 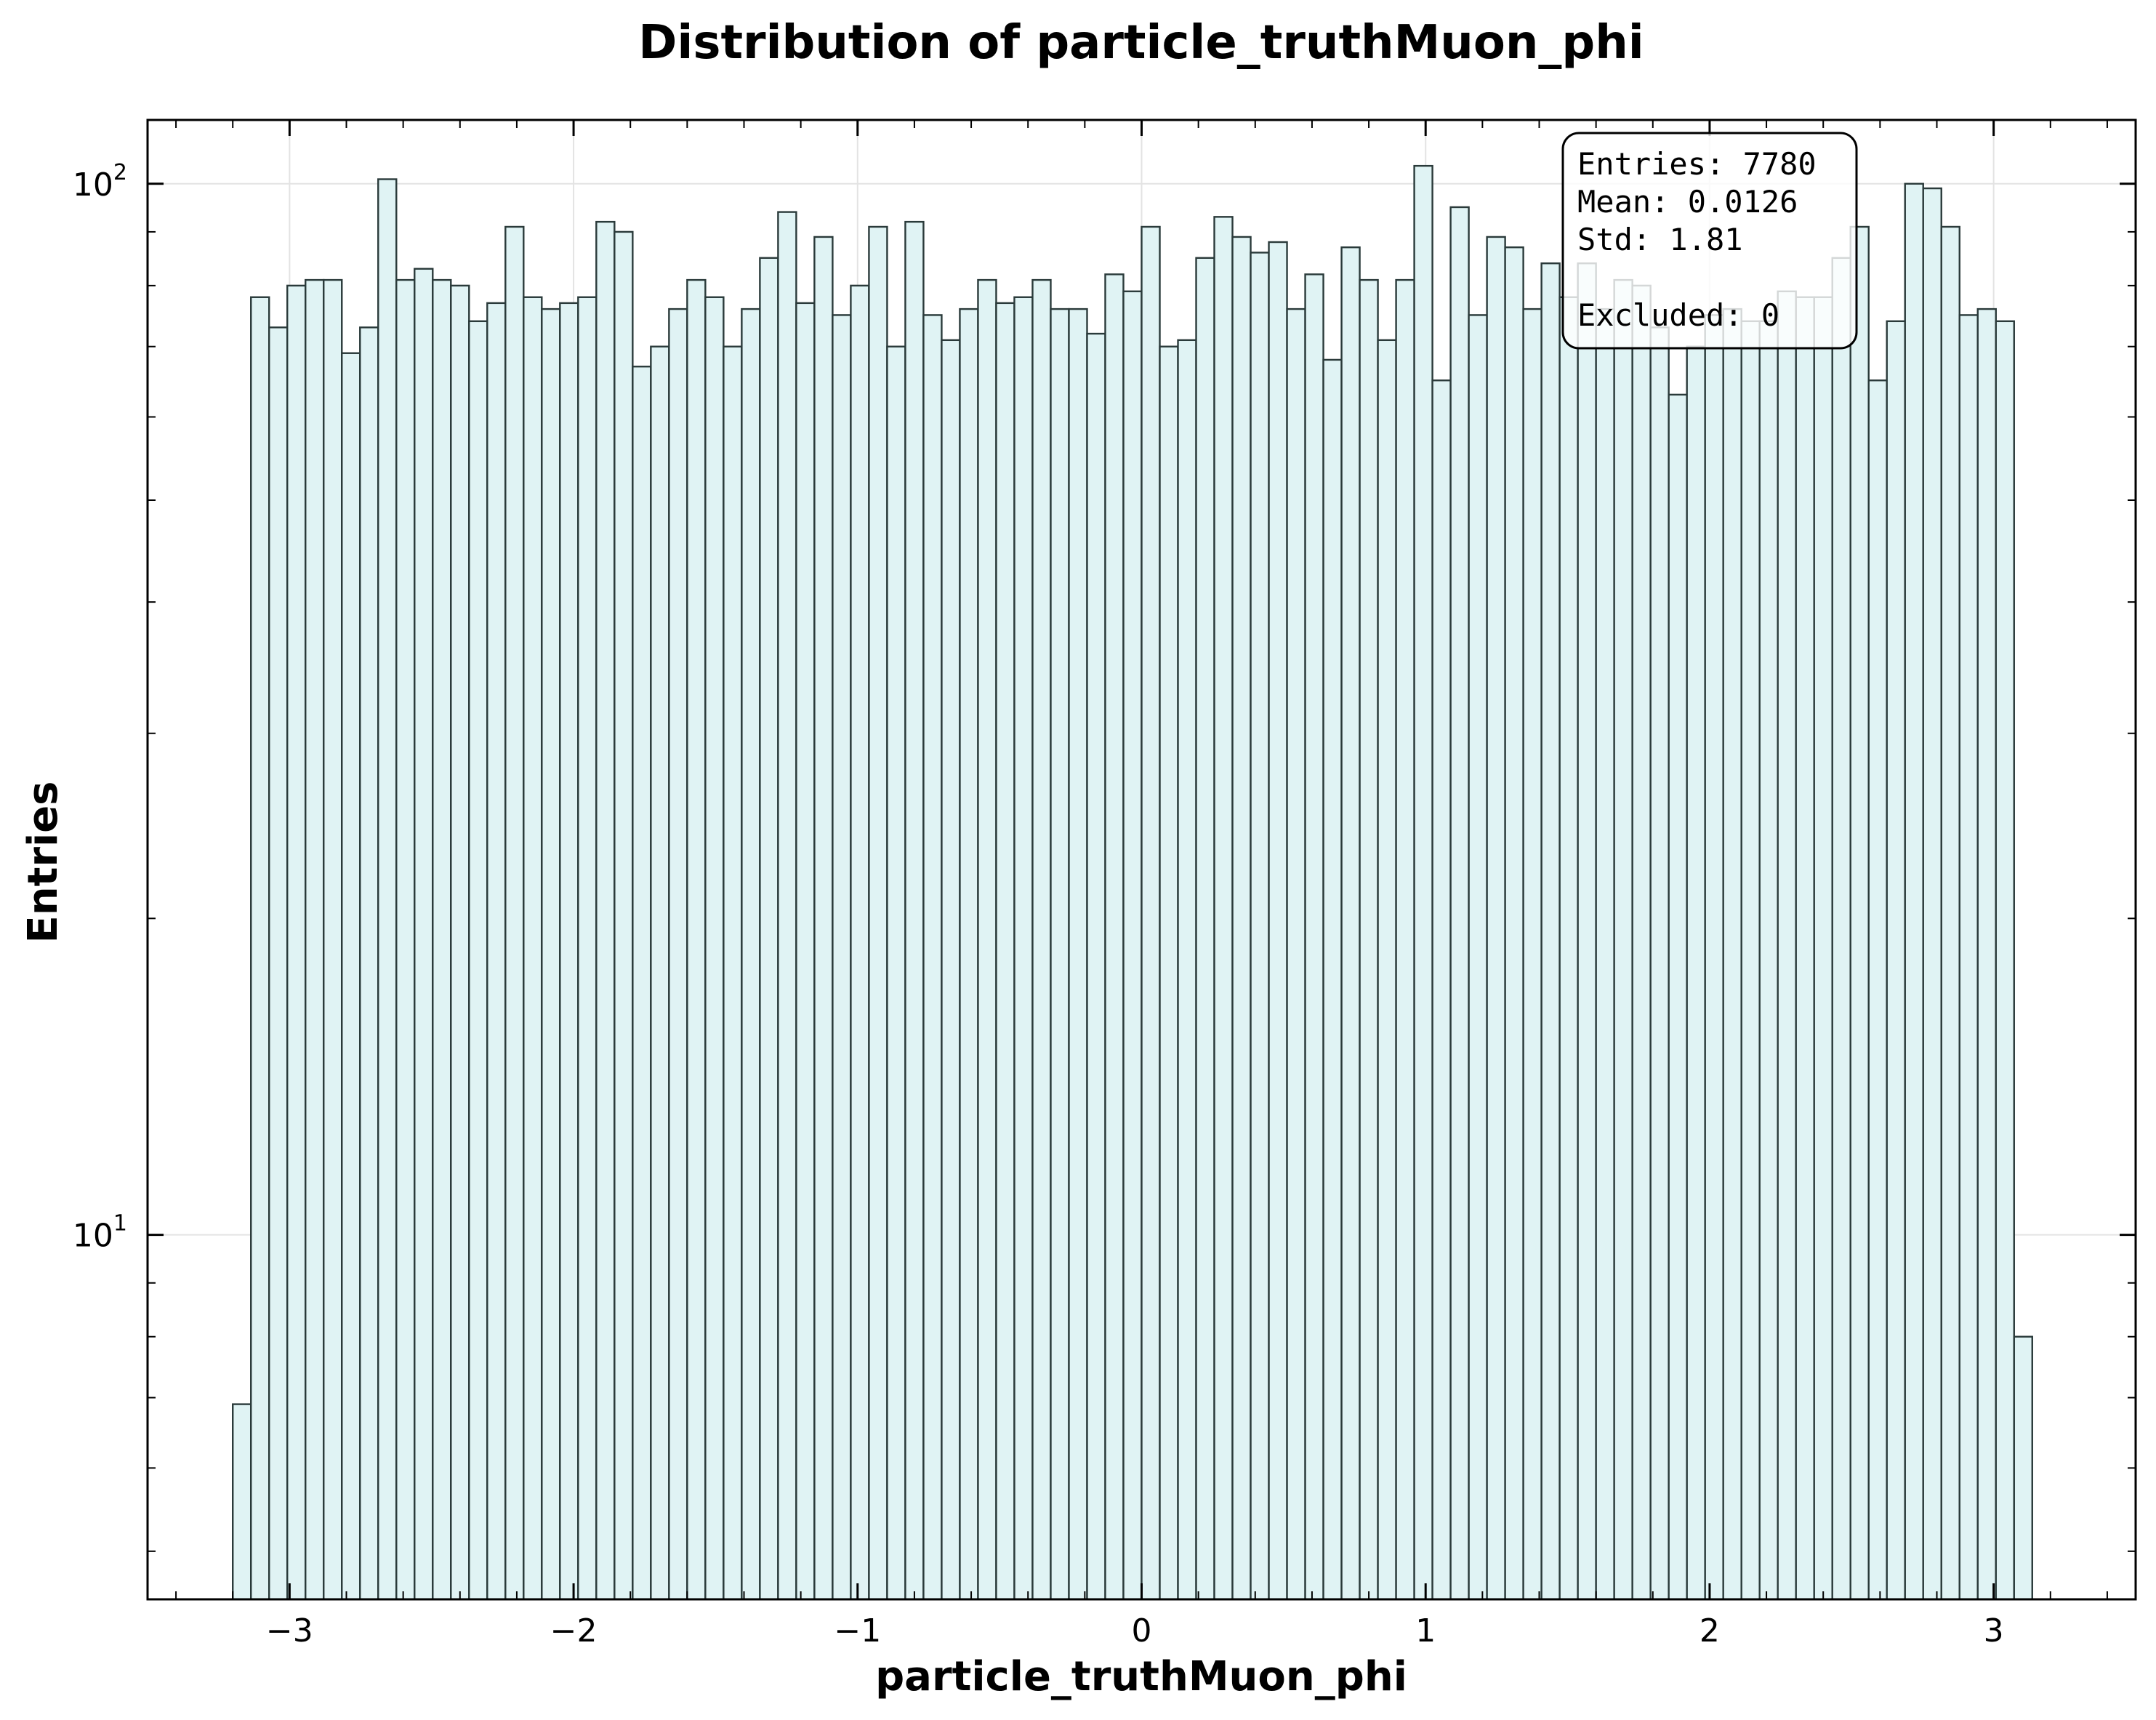 What do you see at coordinates (574, 1630) in the screenshot?
I see `x-tick-label: −2` at bounding box center [574, 1630].